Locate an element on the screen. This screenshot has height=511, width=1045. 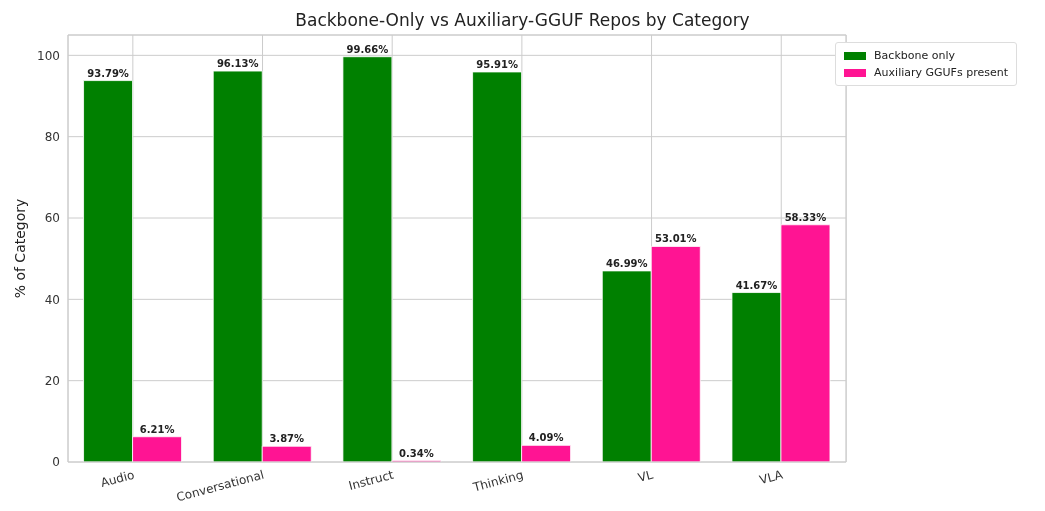
y-tick-label: 20 is located at coordinates (52, 380).